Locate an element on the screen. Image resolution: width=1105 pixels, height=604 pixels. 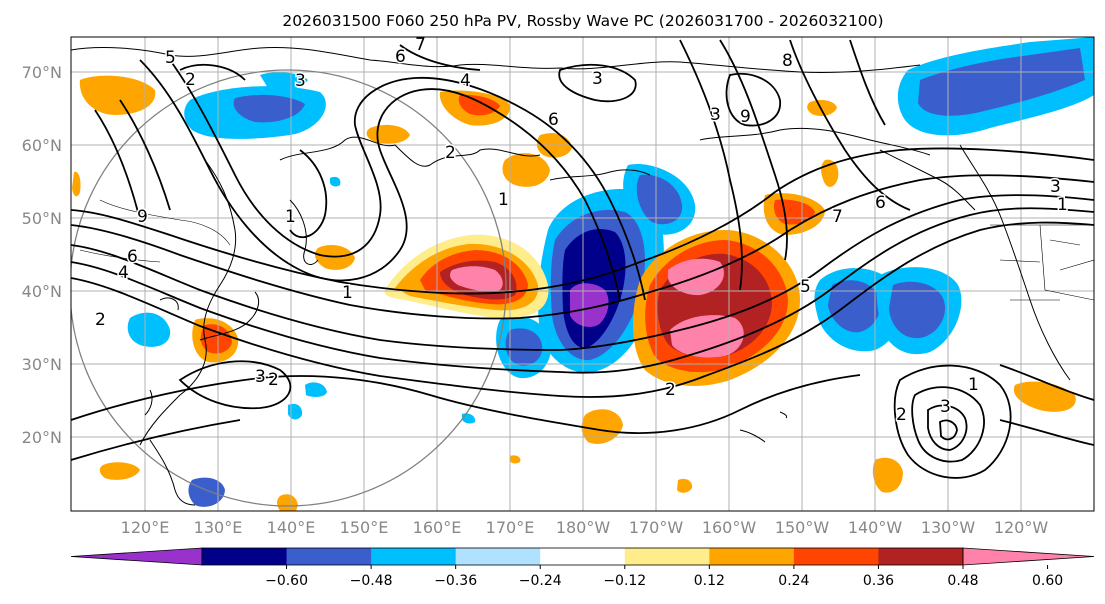
lon-label: 180°W is located at coordinates (583, 527).